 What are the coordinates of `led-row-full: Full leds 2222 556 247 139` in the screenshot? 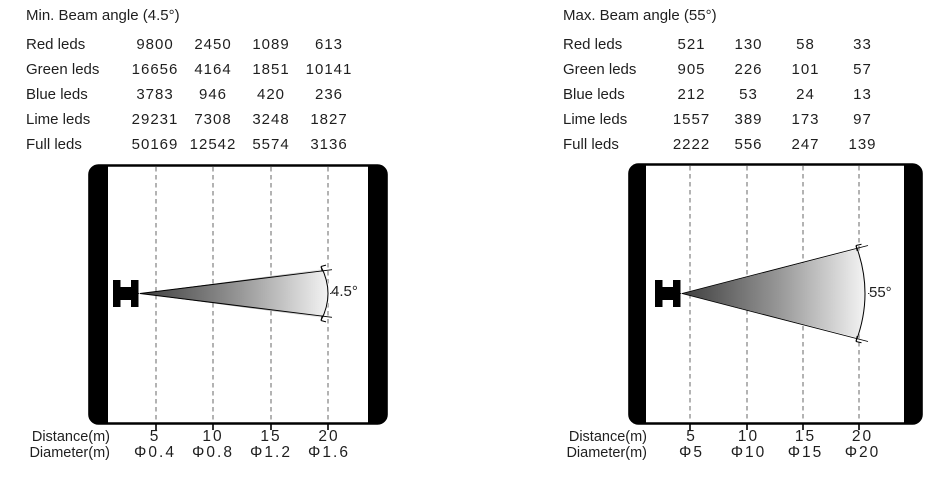 It's located at (727, 144).